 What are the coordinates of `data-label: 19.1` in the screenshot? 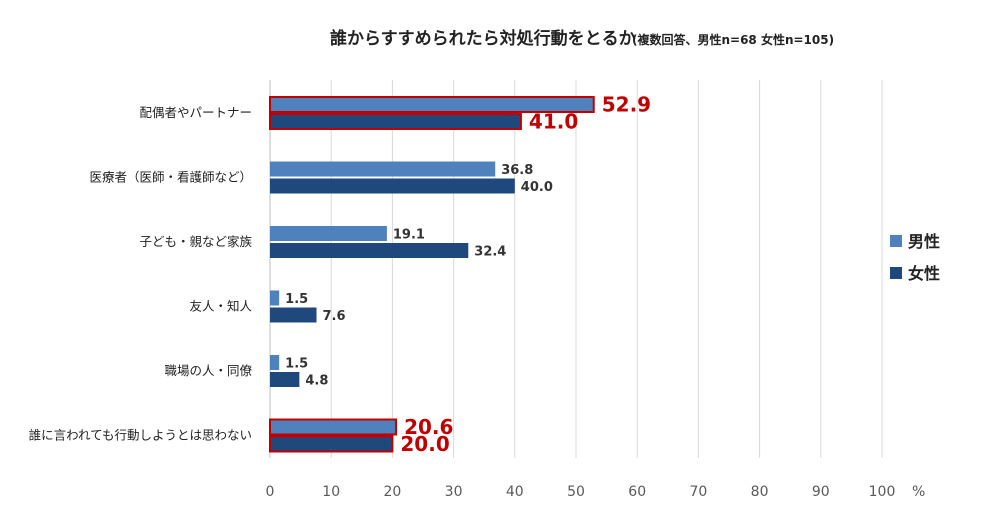 It's located at (409, 235).